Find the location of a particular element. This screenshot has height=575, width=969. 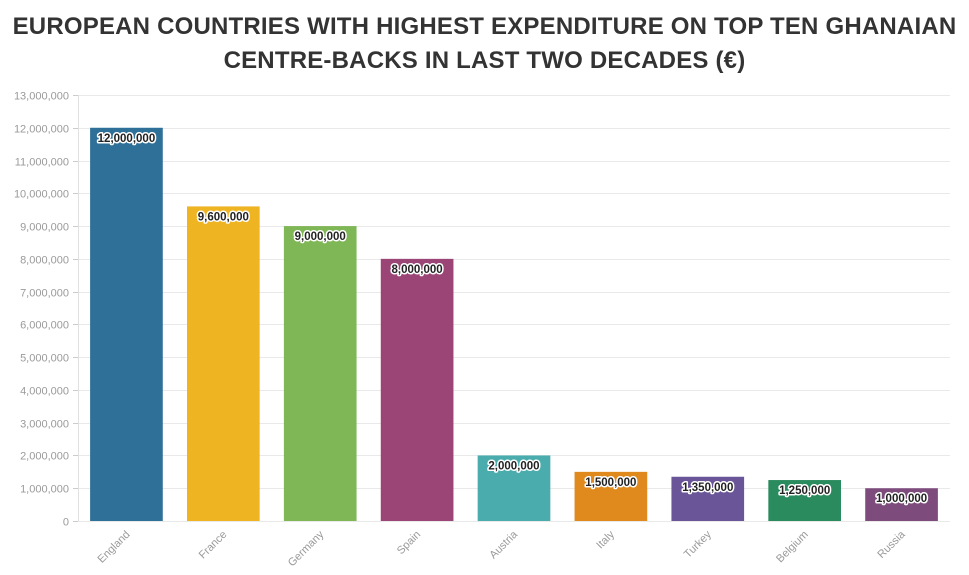

bar-spain is located at coordinates (417, 389).